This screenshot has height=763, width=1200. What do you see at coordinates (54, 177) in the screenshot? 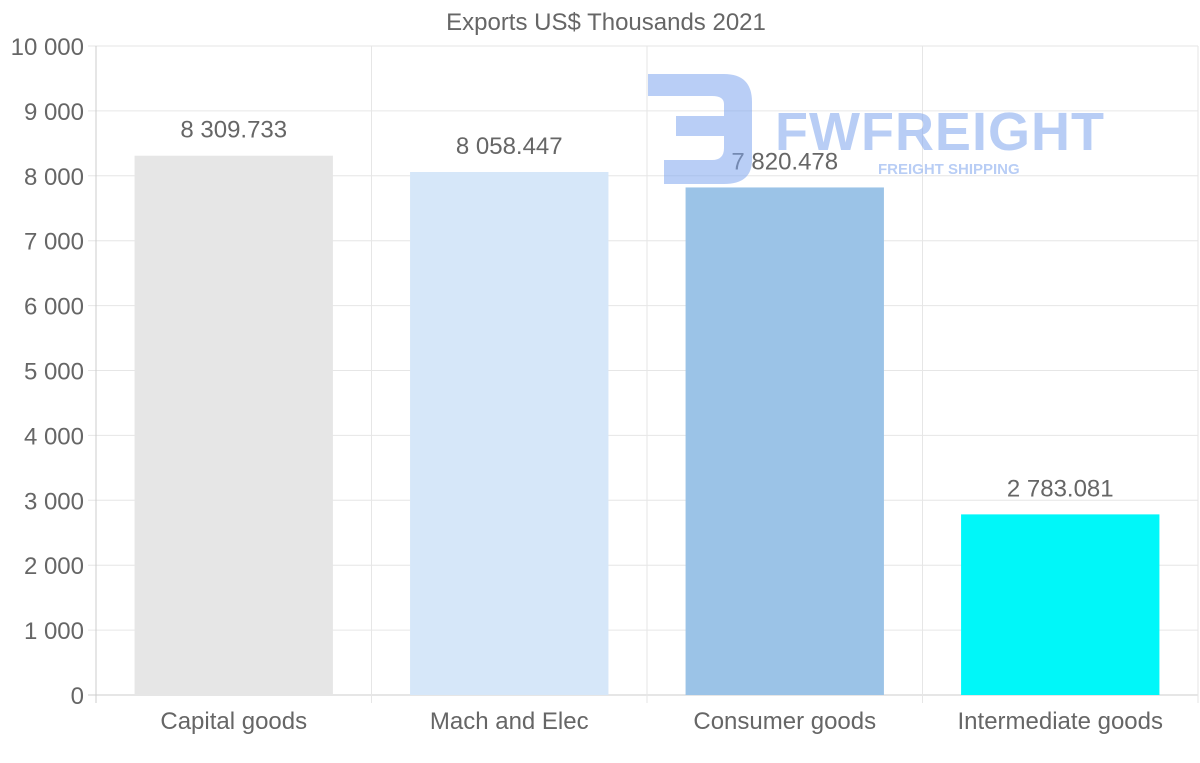
I see `y-tick-label: 8 000` at bounding box center [54, 177].